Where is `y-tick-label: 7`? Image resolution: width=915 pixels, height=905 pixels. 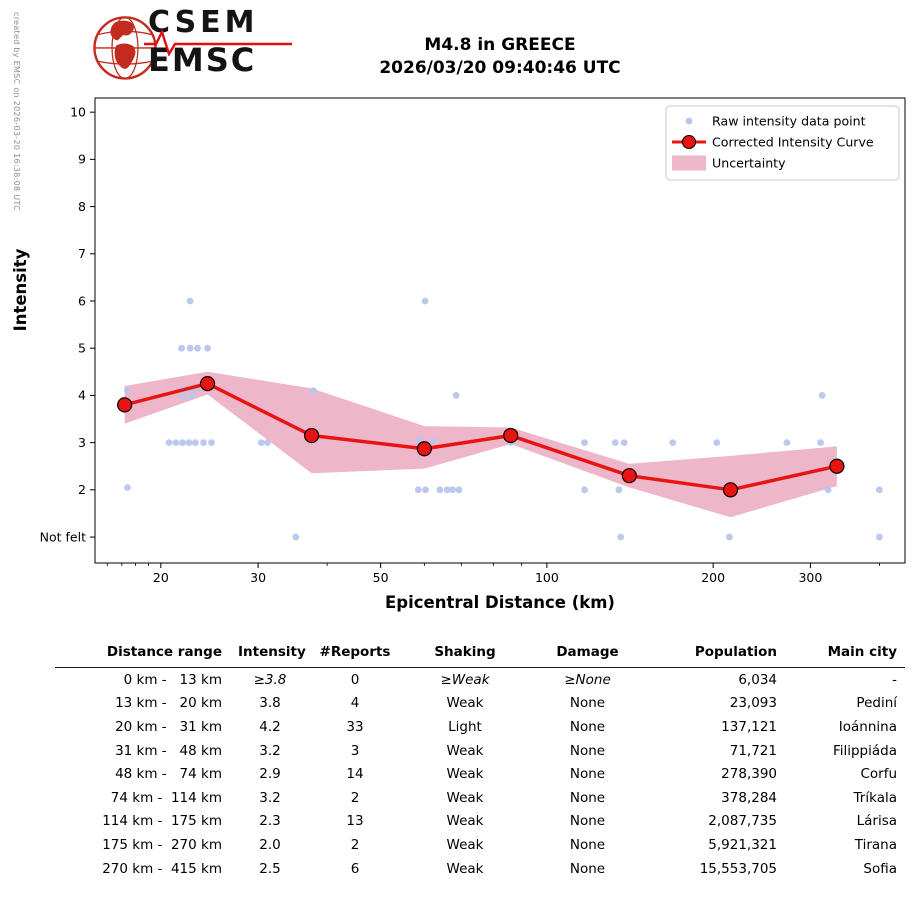
y-tick-label: 7 is located at coordinates (82, 253).